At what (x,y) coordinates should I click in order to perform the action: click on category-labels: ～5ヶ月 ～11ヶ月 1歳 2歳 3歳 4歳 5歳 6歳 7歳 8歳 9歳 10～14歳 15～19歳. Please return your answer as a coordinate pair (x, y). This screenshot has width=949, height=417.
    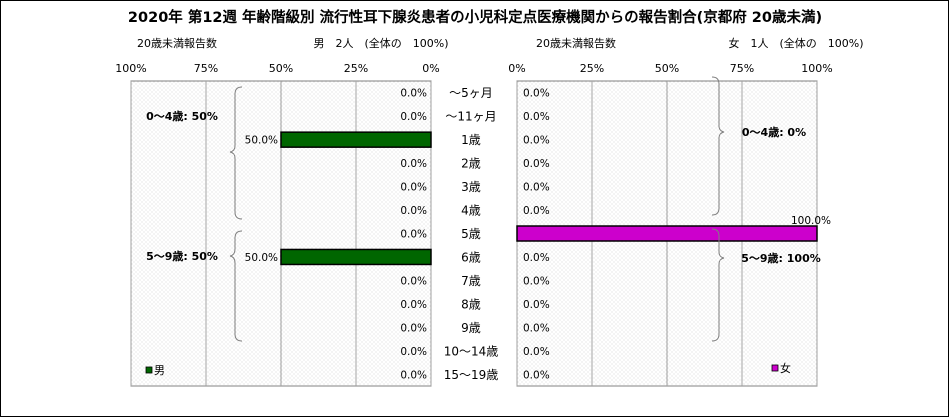
    Looking at the image, I should click on (471, 234).